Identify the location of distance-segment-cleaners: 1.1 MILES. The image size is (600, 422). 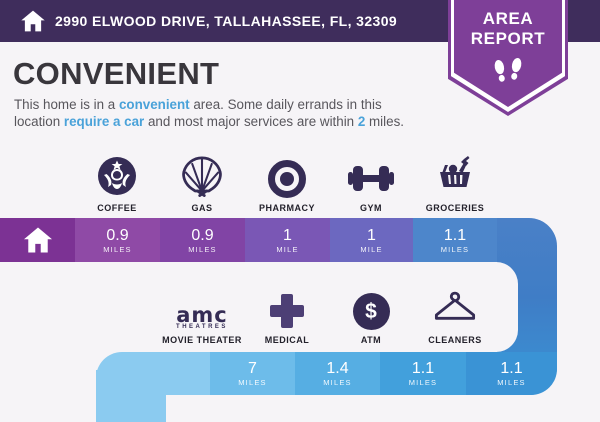
(511, 373).